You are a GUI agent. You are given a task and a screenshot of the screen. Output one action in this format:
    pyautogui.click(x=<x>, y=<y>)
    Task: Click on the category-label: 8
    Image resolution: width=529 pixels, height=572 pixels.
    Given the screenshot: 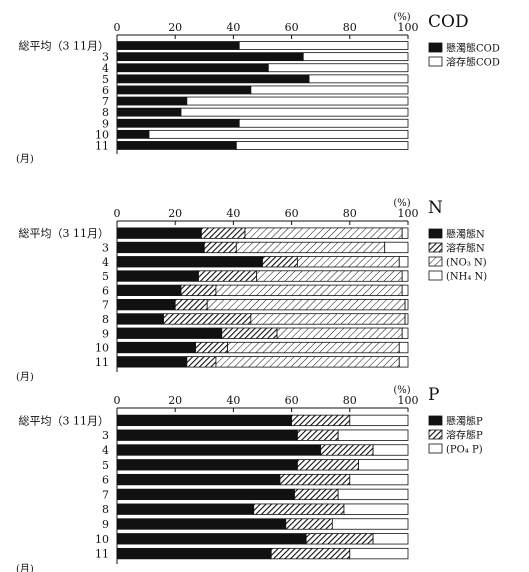 What is the action you would take?
    pyautogui.click(x=105, y=319)
    